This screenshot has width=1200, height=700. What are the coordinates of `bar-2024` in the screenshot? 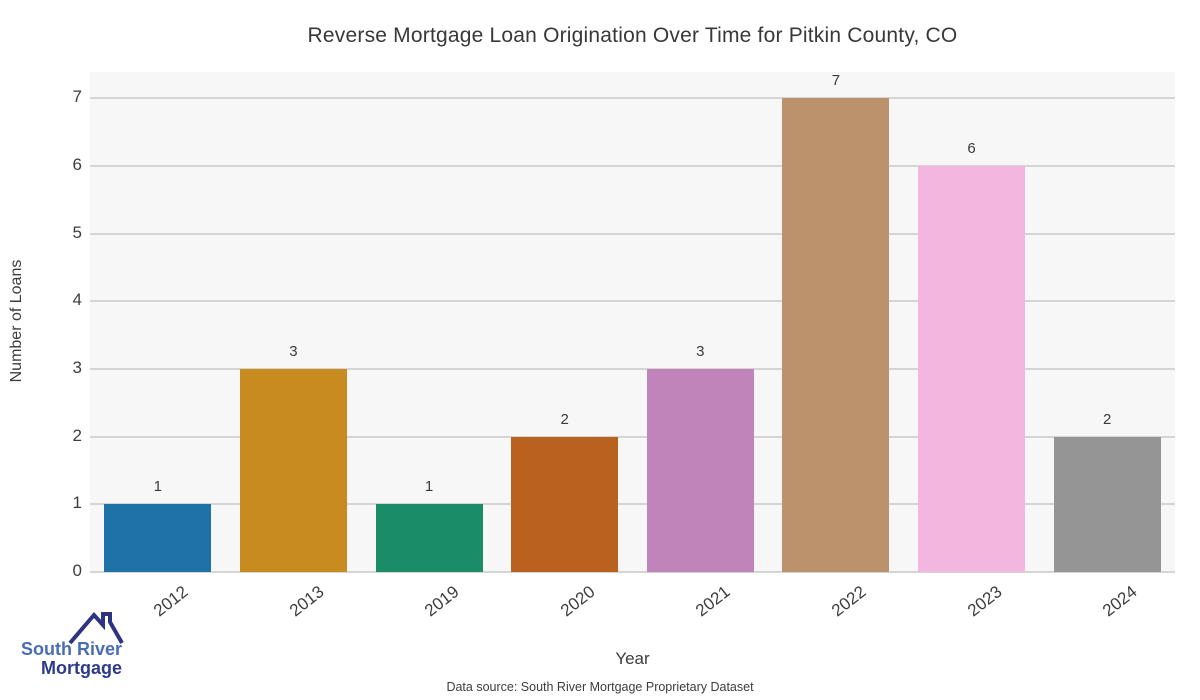 It's located at (1107, 504).